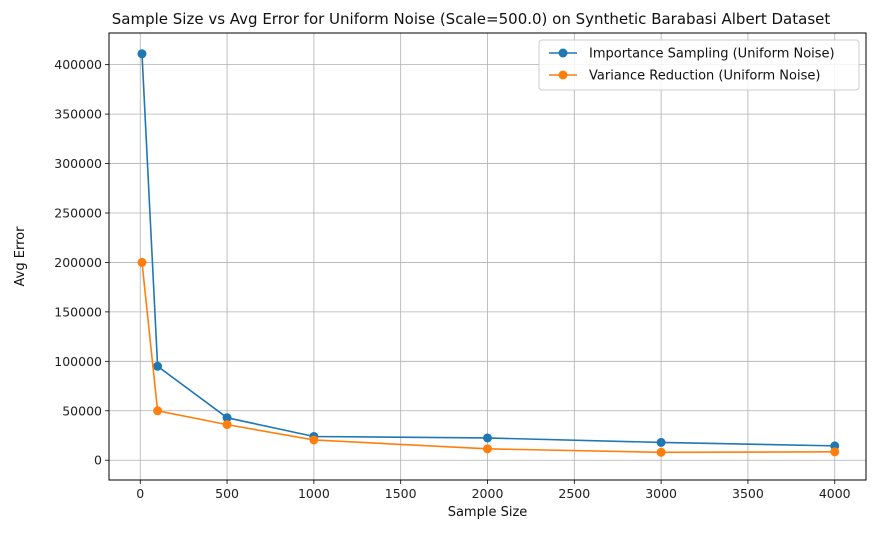  What do you see at coordinates (712, 54) in the screenshot?
I see `legend-label: Importance Sampling (Uniform Noise)` at bounding box center [712, 54].